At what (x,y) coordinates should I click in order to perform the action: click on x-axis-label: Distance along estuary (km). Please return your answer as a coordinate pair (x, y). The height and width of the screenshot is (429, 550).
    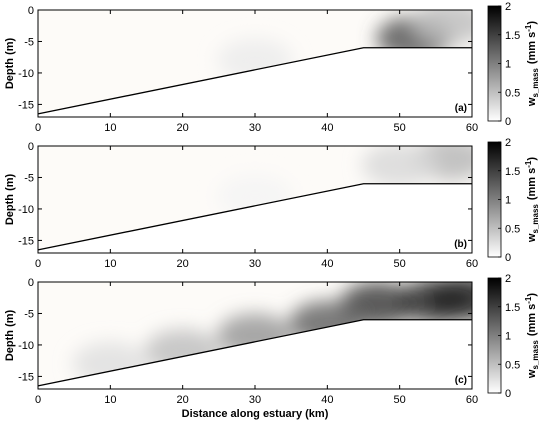
    Looking at the image, I should click on (255, 414).